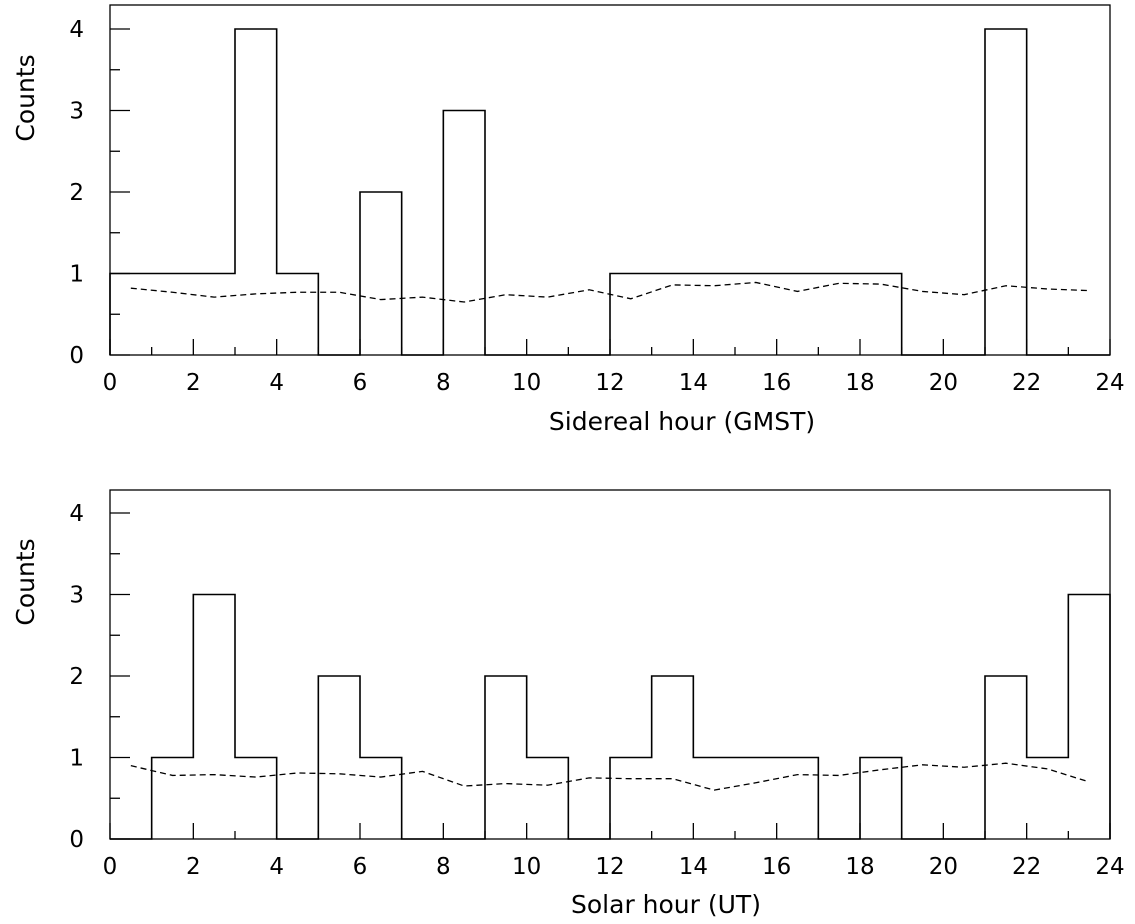 The width and height of the screenshot is (1135, 924). What do you see at coordinates (682, 421) in the screenshot?
I see `x-axis-label: Sidereal hour (GMST)` at bounding box center [682, 421].